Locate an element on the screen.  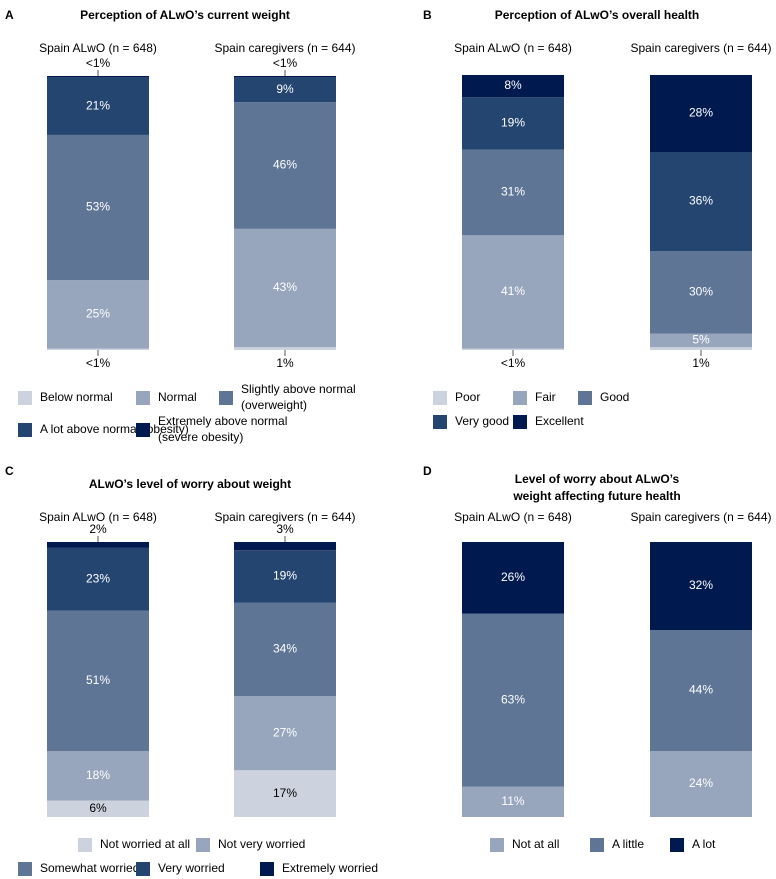
data-label: 8% is located at coordinates (513, 85).